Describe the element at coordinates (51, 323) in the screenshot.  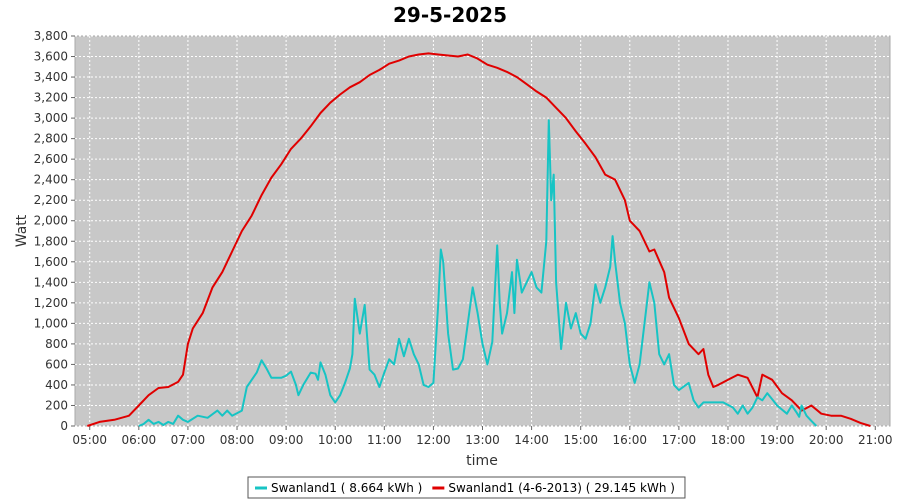
I see `y-tick-label: 1,000` at that location.